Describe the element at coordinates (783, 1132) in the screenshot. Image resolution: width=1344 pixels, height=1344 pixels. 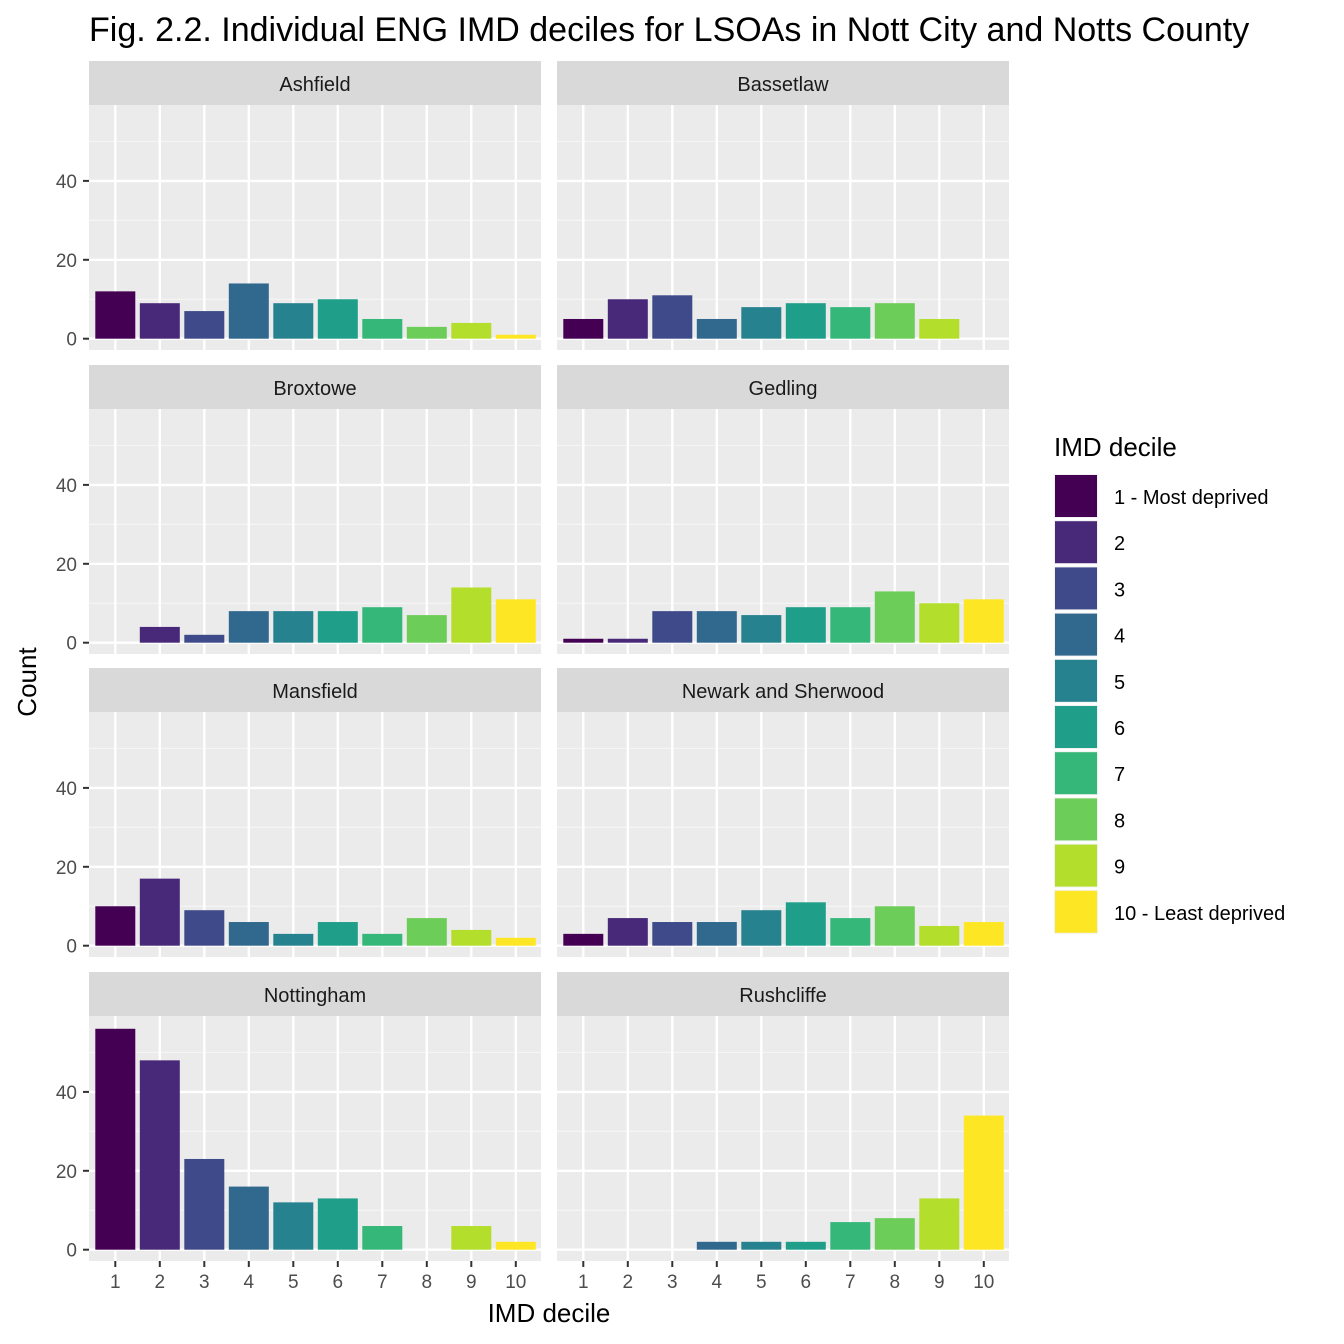
I see `facet-rushcliffe: Rushcliffe 1 2 3 4 5 6 7 8 9 10` at that location.